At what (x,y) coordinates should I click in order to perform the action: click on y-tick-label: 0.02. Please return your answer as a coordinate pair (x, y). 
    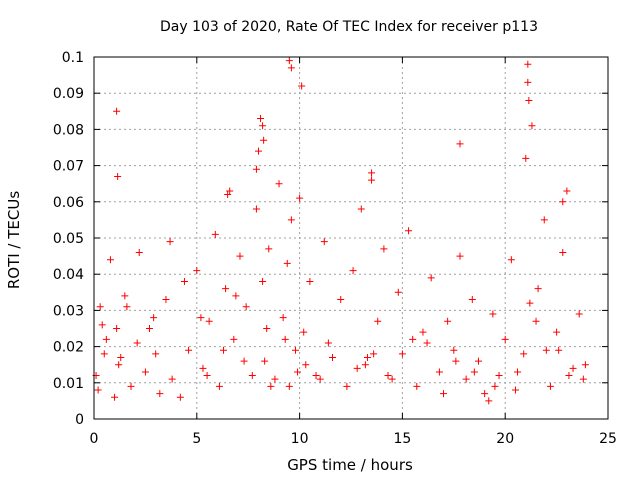
    Looking at the image, I should click on (68, 348).